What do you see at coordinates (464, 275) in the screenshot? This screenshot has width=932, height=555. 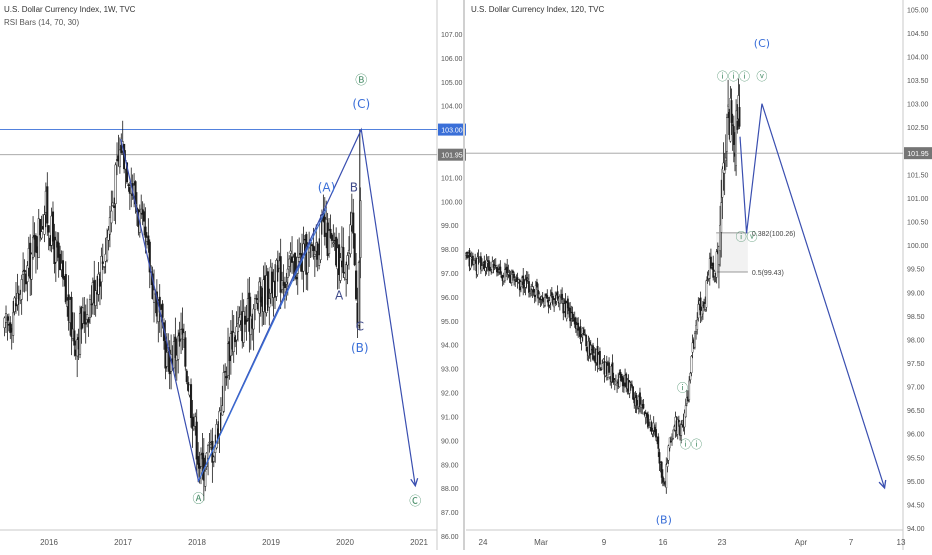 I see `pane-divider` at bounding box center [464, 275].